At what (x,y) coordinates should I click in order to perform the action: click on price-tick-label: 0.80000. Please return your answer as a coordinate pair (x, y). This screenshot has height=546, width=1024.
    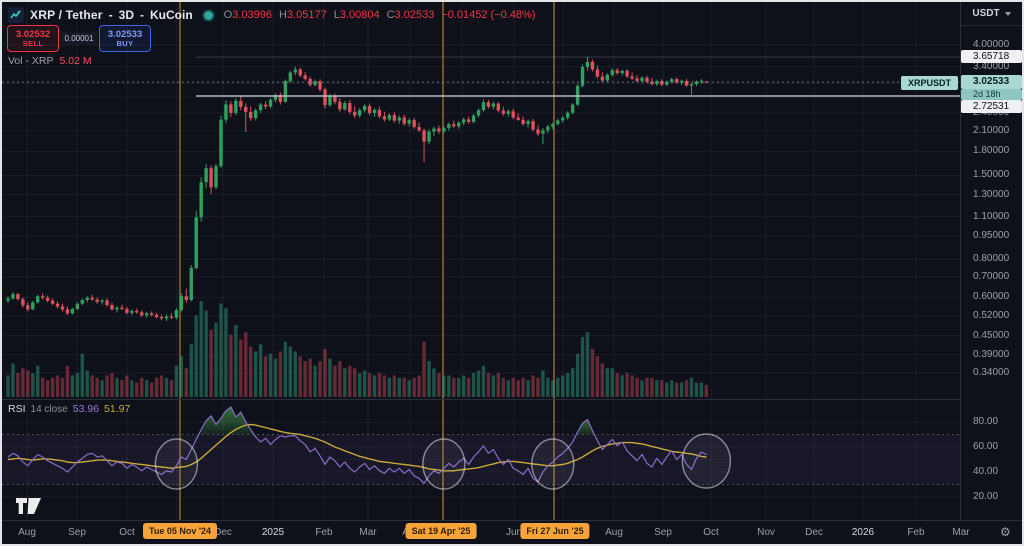
    Looking at the image, I should click on (991, 259).